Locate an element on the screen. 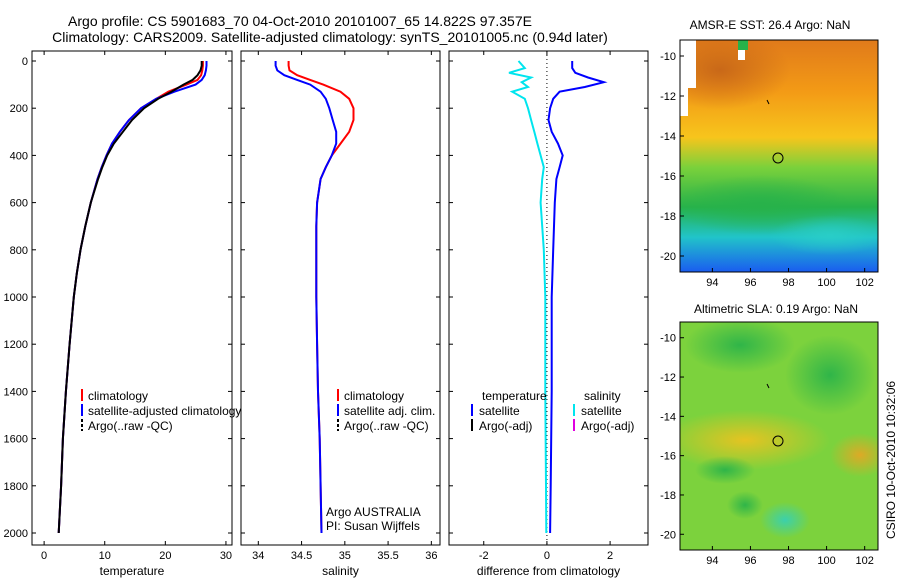 This screenshot has width=900, height=580. series-line-satellite-adj-clim- is located at coordinates (306, 297).